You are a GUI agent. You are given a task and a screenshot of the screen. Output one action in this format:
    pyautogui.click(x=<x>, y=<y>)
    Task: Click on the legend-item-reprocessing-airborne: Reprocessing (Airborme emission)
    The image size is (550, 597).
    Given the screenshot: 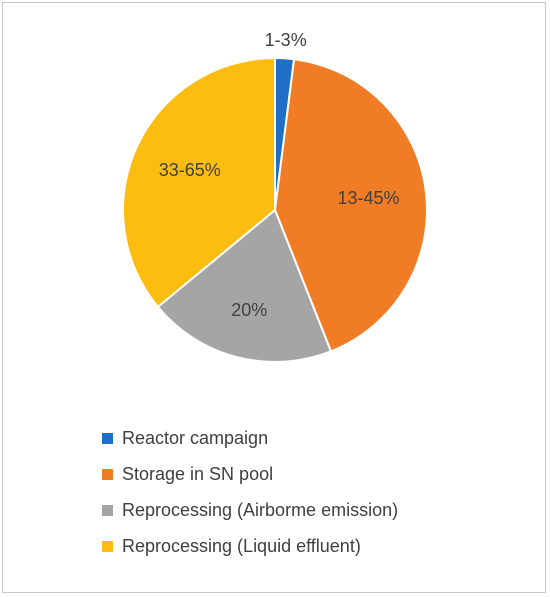 What is the action you would take?
    pyautogui.click(x=250, y=510)
    